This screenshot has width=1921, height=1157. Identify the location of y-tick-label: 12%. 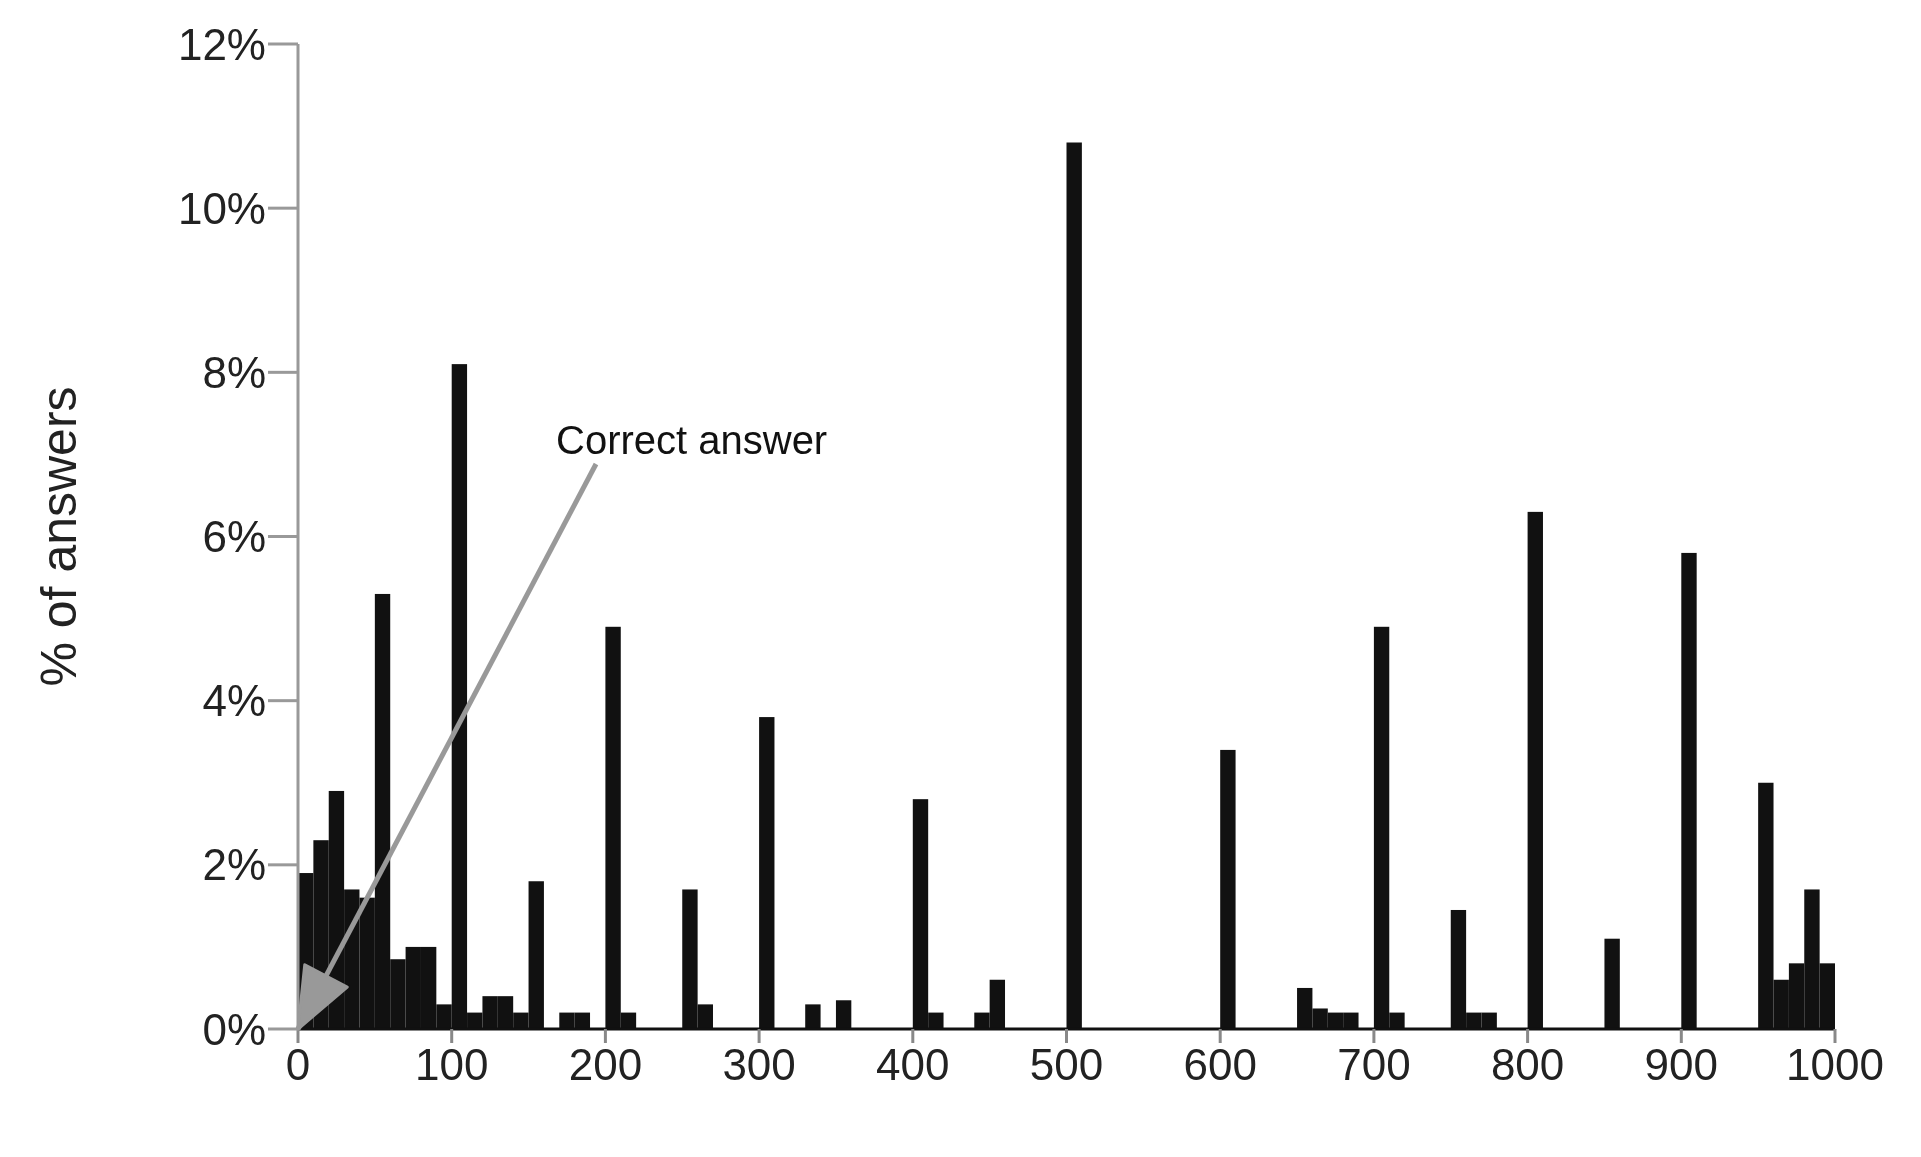
(221, 44).